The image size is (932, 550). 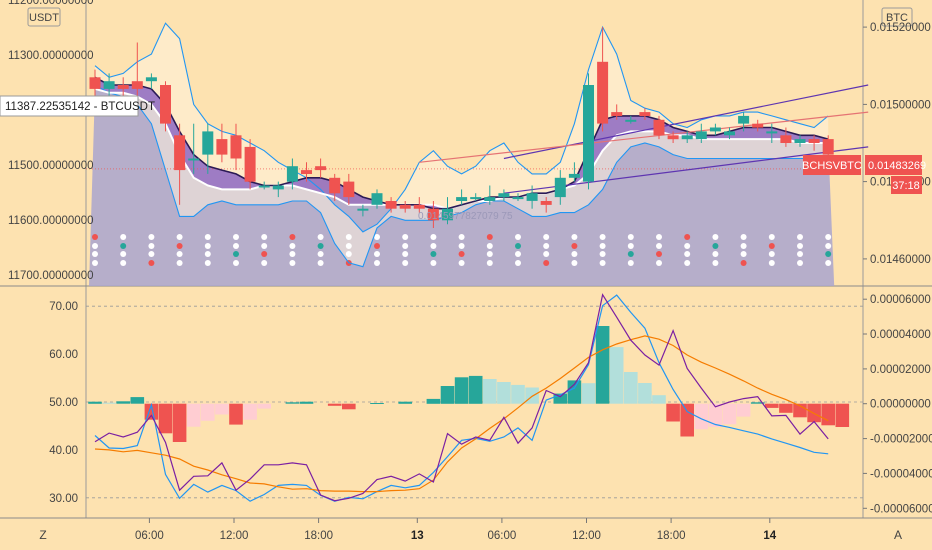 What do you see at coordinates (42, 535) in the screenshot?
I see `auto-scale-left-button: Z` at bounding box center [42, 535].